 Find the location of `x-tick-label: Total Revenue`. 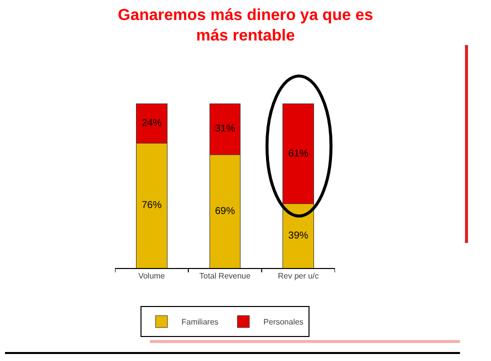

x-tick-label: Total Revenue is located at coordinates (225, 276).